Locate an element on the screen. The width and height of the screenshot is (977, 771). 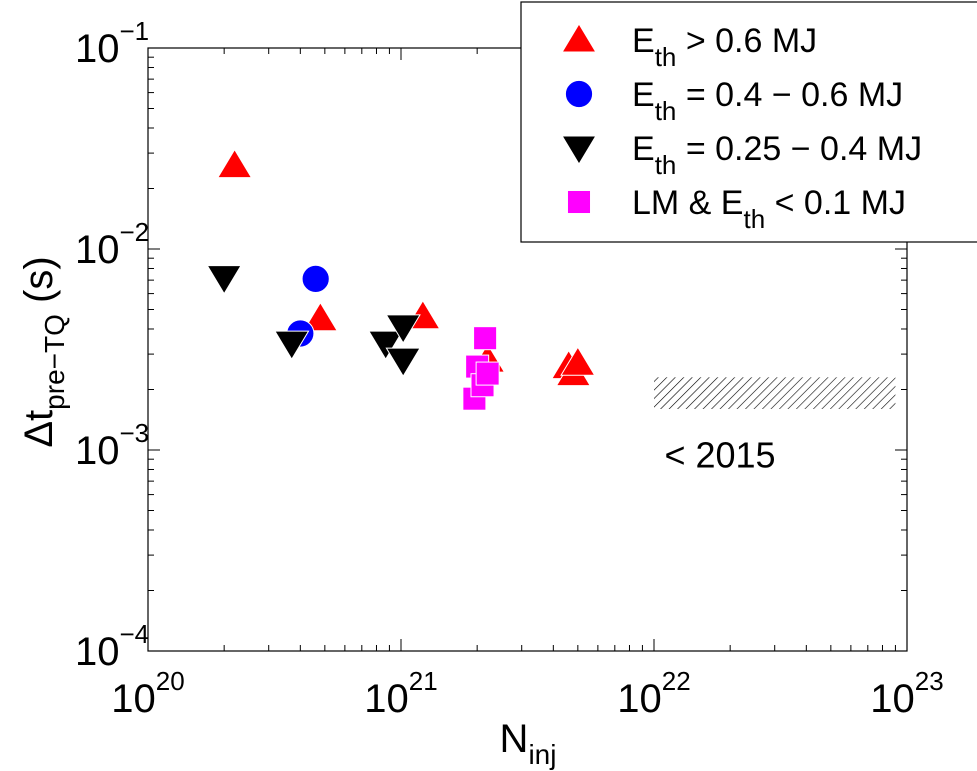
legend-box is located at coordinates (748, 122).